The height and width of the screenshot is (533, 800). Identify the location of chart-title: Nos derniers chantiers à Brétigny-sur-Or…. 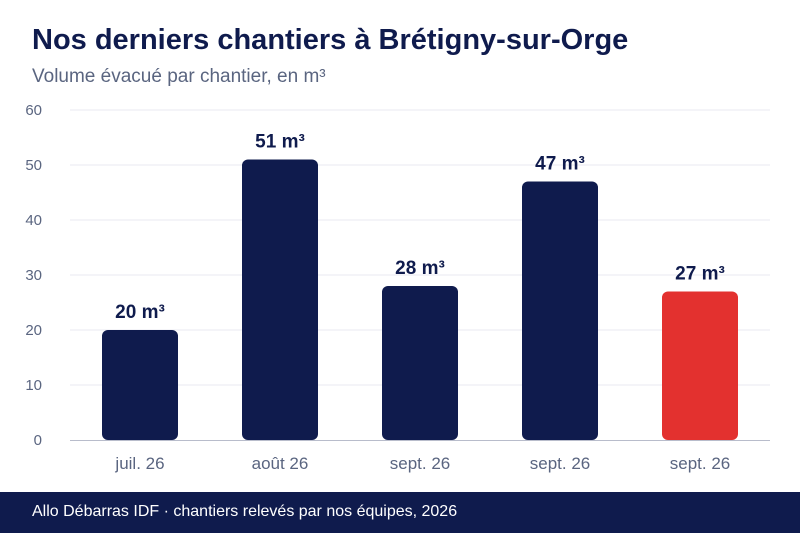
(330, 40).